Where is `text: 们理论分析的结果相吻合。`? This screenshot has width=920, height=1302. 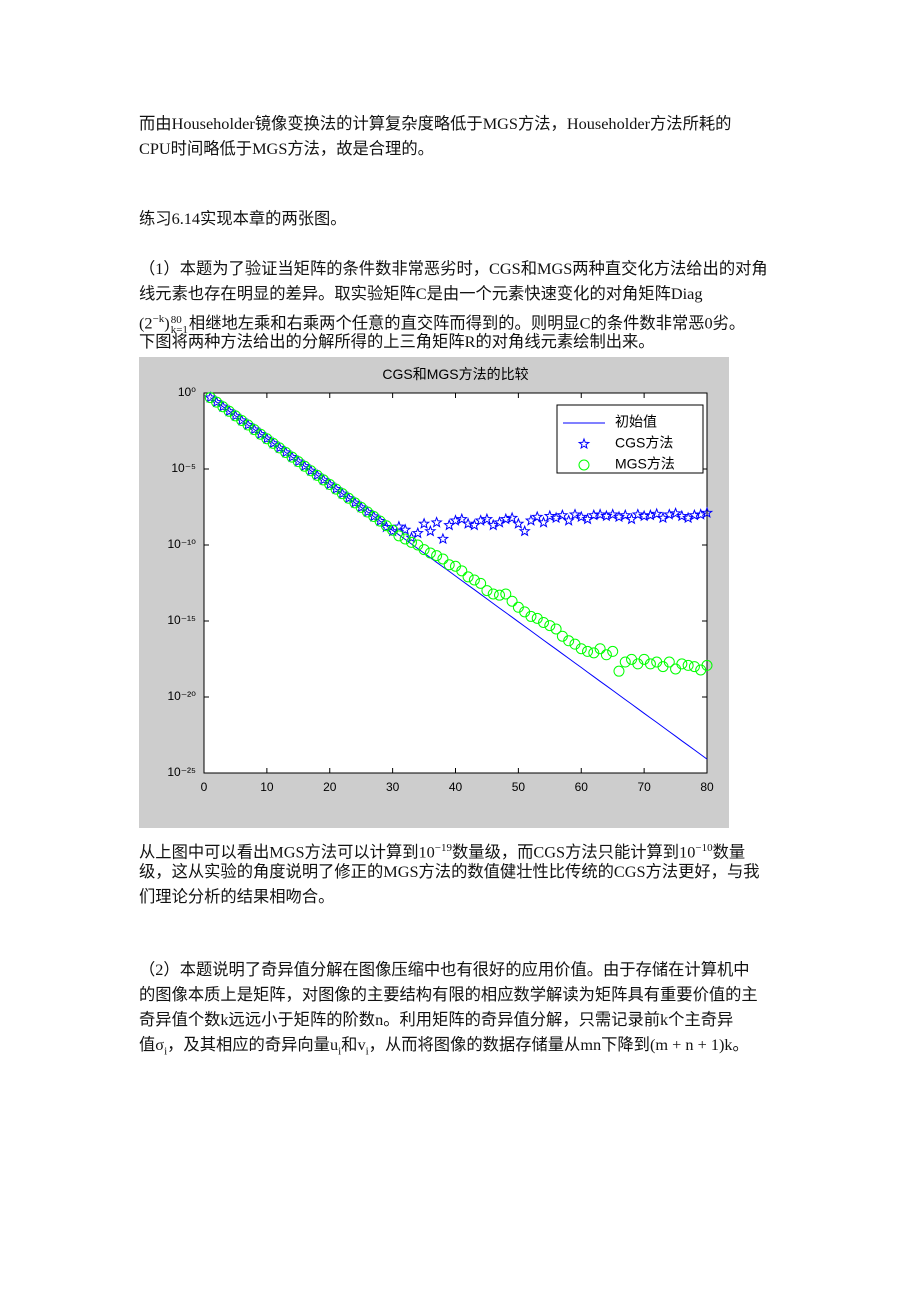 text: 们理论分析的结果相吻合。 is located at coordinates (237, 896).